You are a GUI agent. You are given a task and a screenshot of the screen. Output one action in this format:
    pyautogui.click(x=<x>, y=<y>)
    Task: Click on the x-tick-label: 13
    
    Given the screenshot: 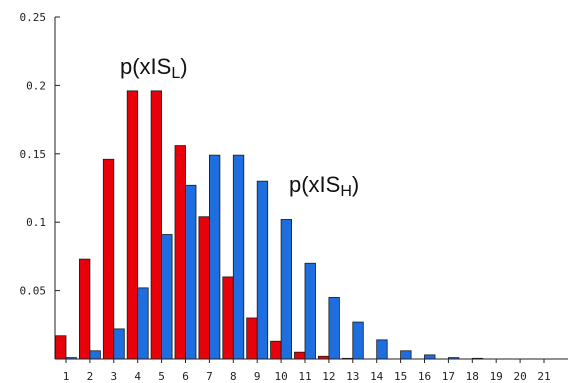 What is the action you would take?
    pyautogui.click(x=352, y=376)
    